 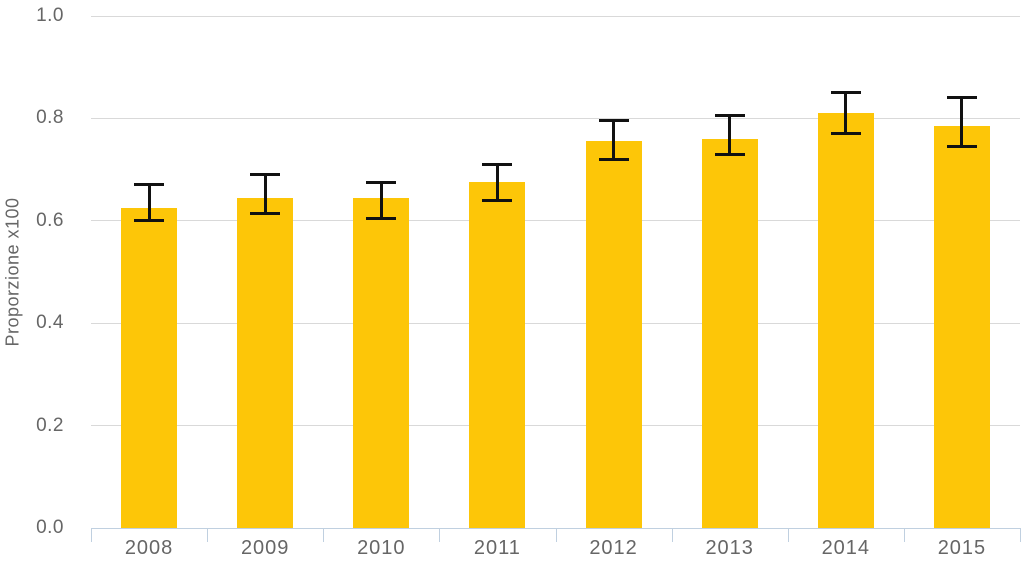 What do you see at coordinates (149, 368) in the screenshot?
I see `bar-2008` at bounding box center [149, 368].